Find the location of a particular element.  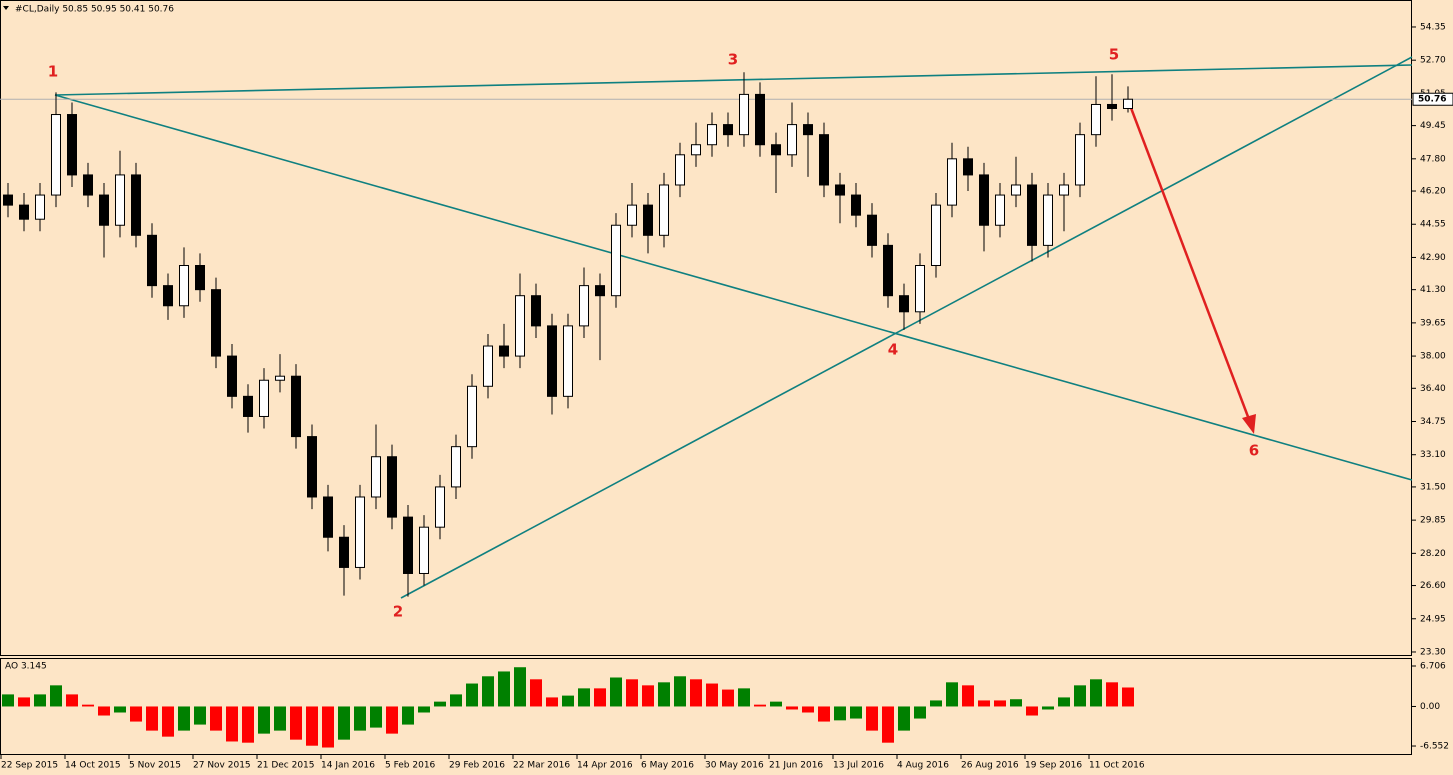

x-tick-label: 11 Oct 2016 is located at coordinates (1117, 766).